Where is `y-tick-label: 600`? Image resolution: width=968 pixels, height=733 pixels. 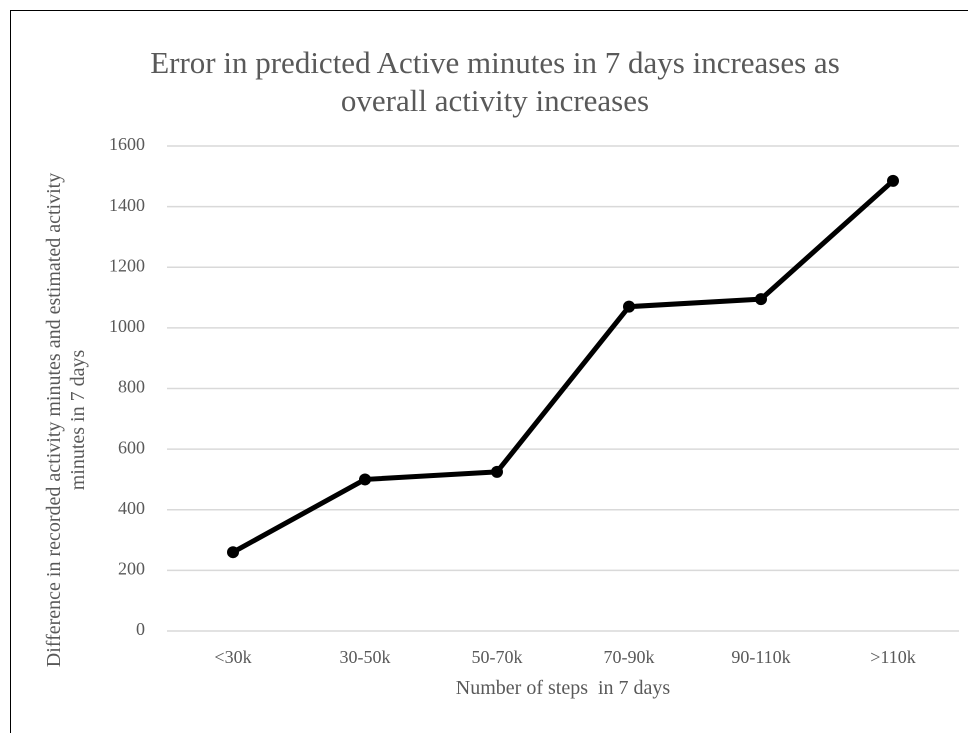
y-tick-label: 600 is located at coordinates (131, 447).